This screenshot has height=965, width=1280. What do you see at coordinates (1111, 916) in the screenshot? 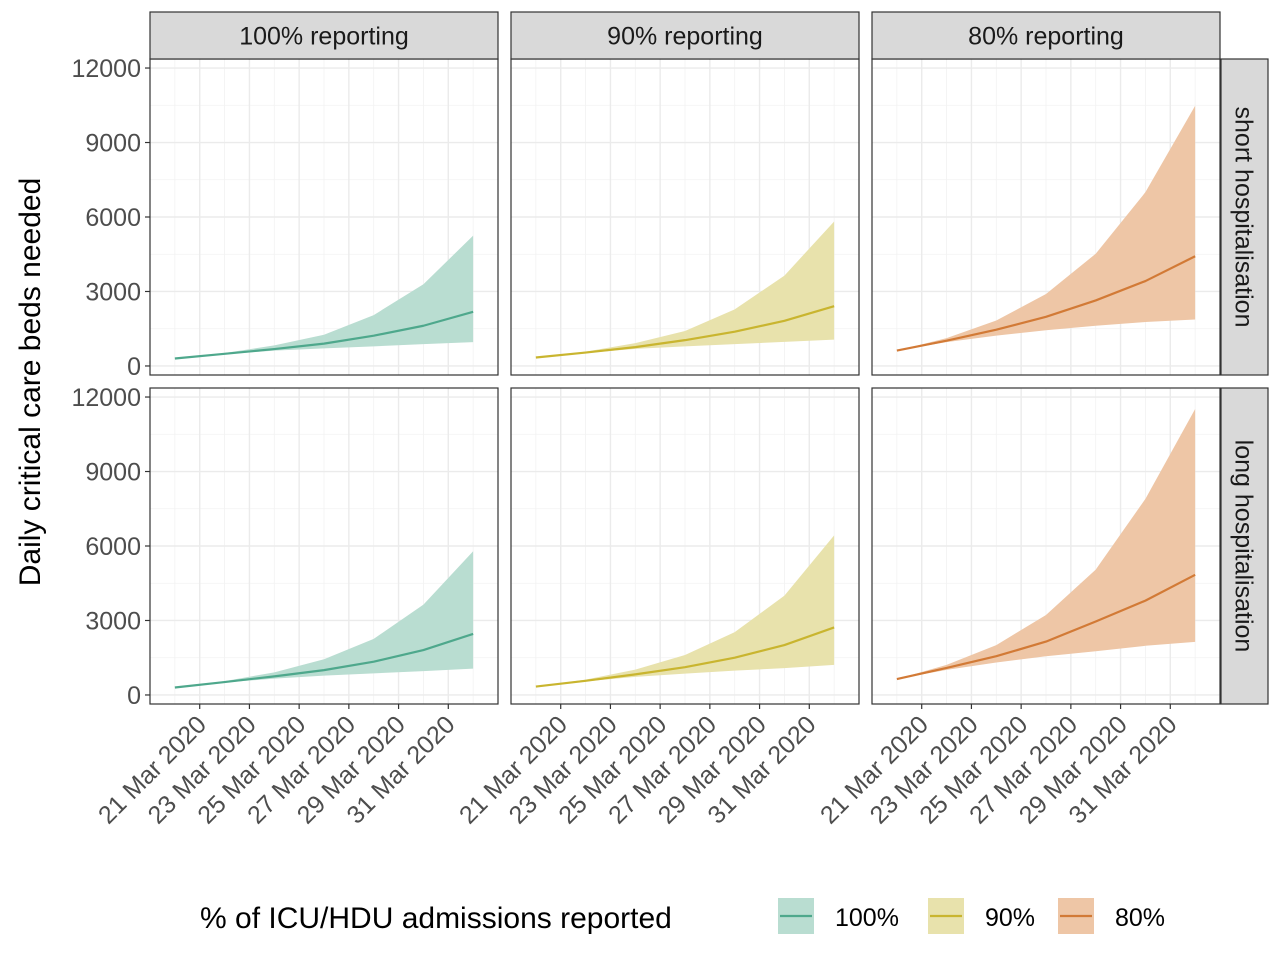
I see `legend-entry-80pct: 80%` at bounding box center [1111, 916].